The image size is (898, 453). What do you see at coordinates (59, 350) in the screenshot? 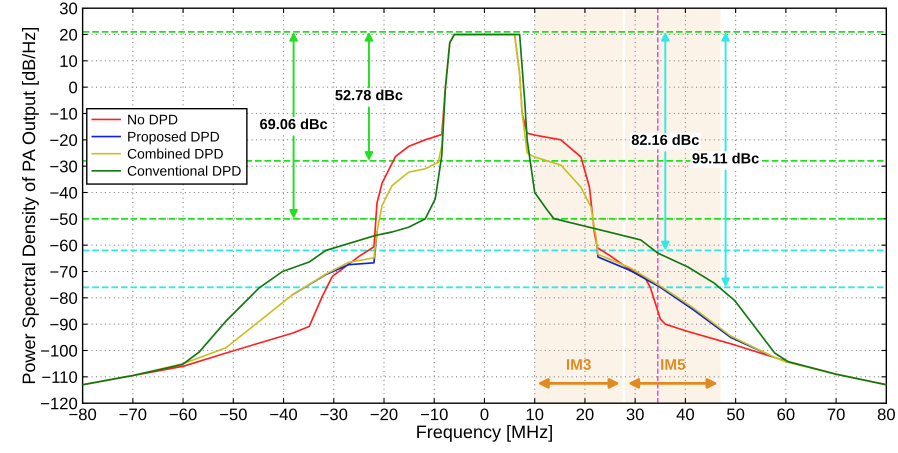
I see `y-tick-label: −100` at bounding box center [59, 350].